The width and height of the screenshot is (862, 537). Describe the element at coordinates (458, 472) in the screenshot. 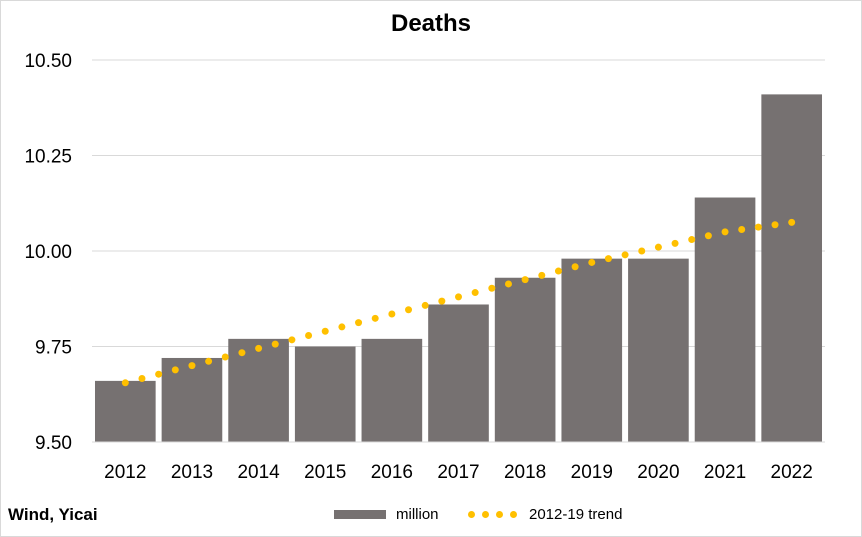

I see `x-tick-label: 2017` at that location.